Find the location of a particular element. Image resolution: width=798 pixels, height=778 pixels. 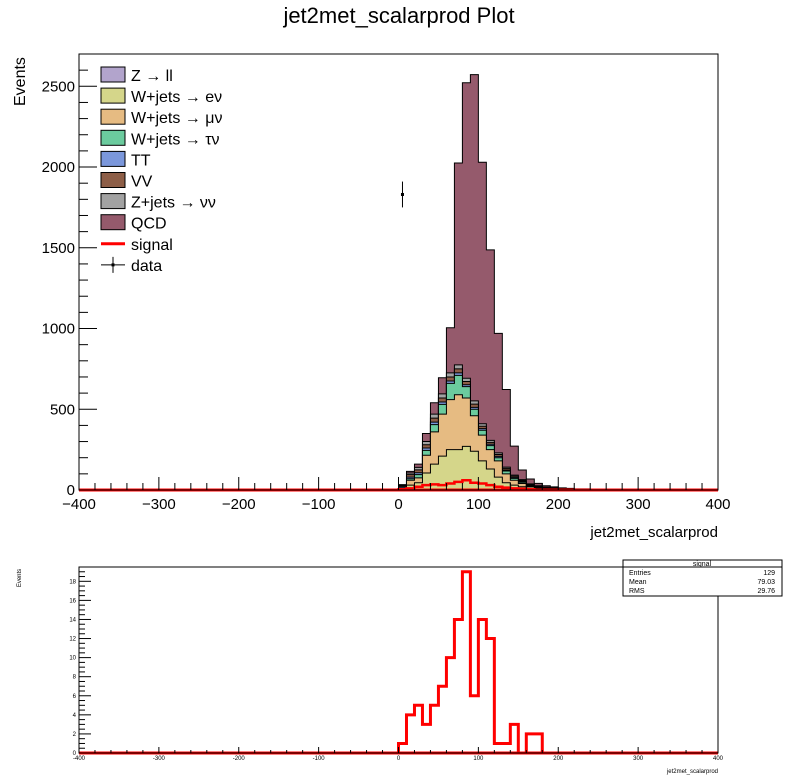

stats-box: signal Entries 129 Mean 79.03 RMS 29.76 is located at coordinates (702, 578).